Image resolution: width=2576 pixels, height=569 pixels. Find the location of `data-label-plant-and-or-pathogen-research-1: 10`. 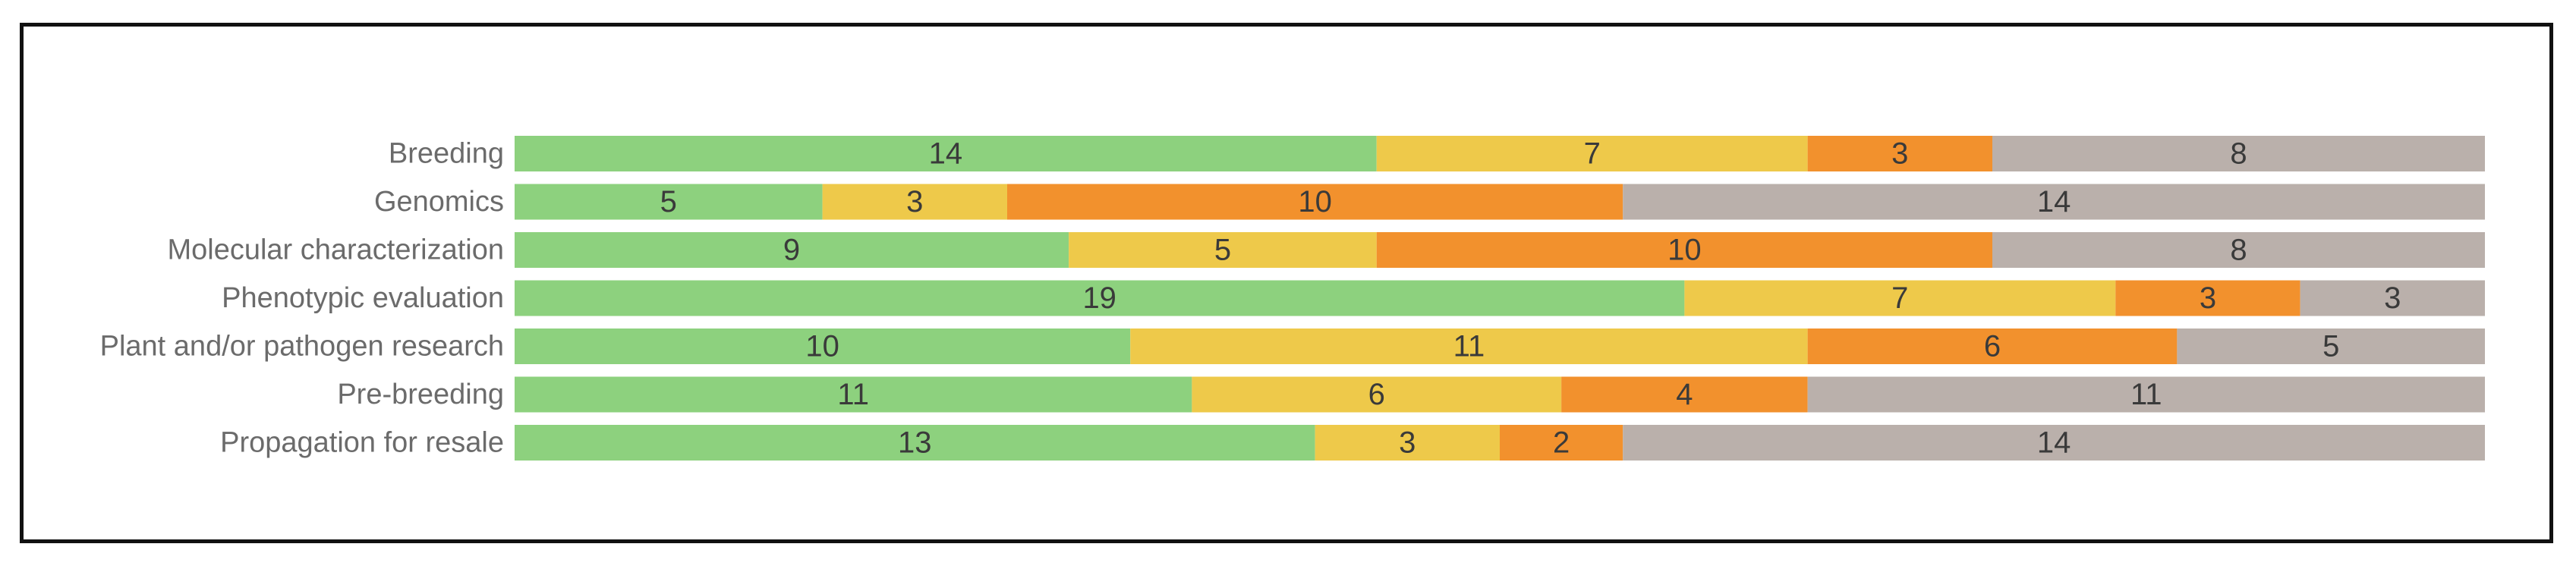

data-label-plant-and-or-pathogen-research-1: 10 is located at coordinates (822, 347).